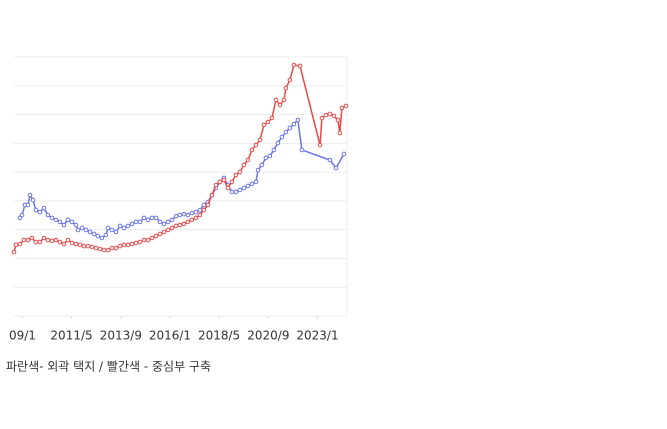 The height and width of the screenshot is (429, 667). I want to click on x-tick-label: 2023/1, so click(317, 336).